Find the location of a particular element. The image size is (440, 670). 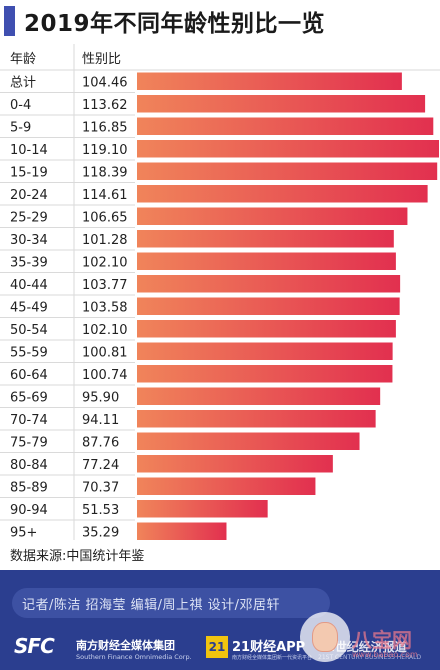

value-label: 35.29 is located at coordinates (100, 532).